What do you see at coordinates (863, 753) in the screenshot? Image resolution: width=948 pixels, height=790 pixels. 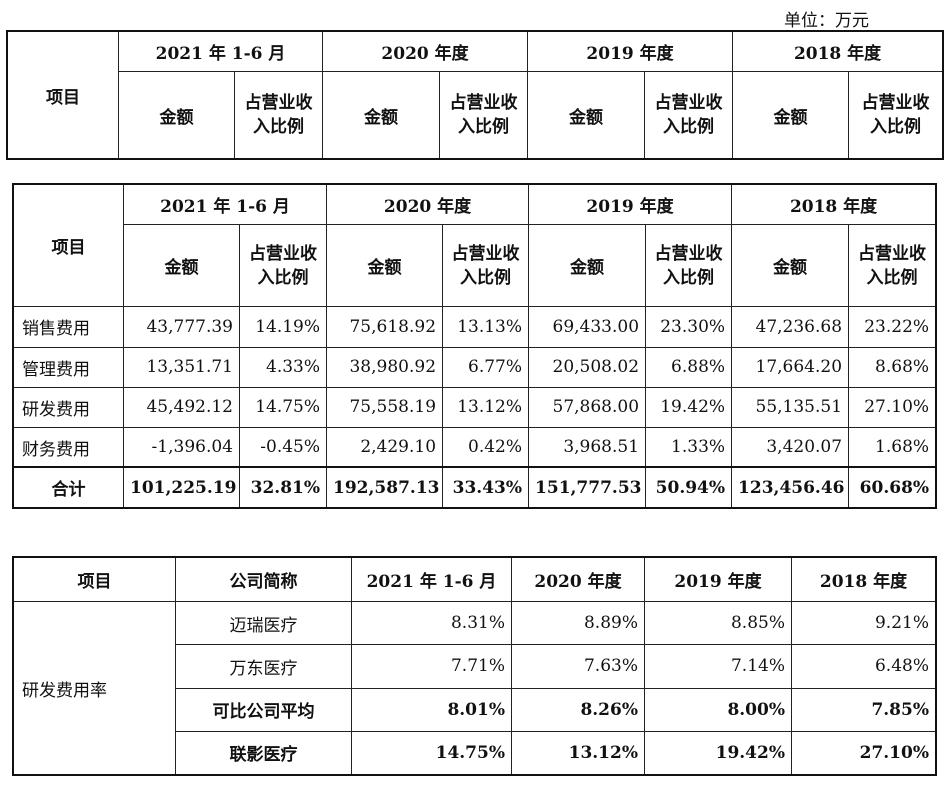 I see `rd-ratio-cell: 27.10%` at bounding box center [863, 753].